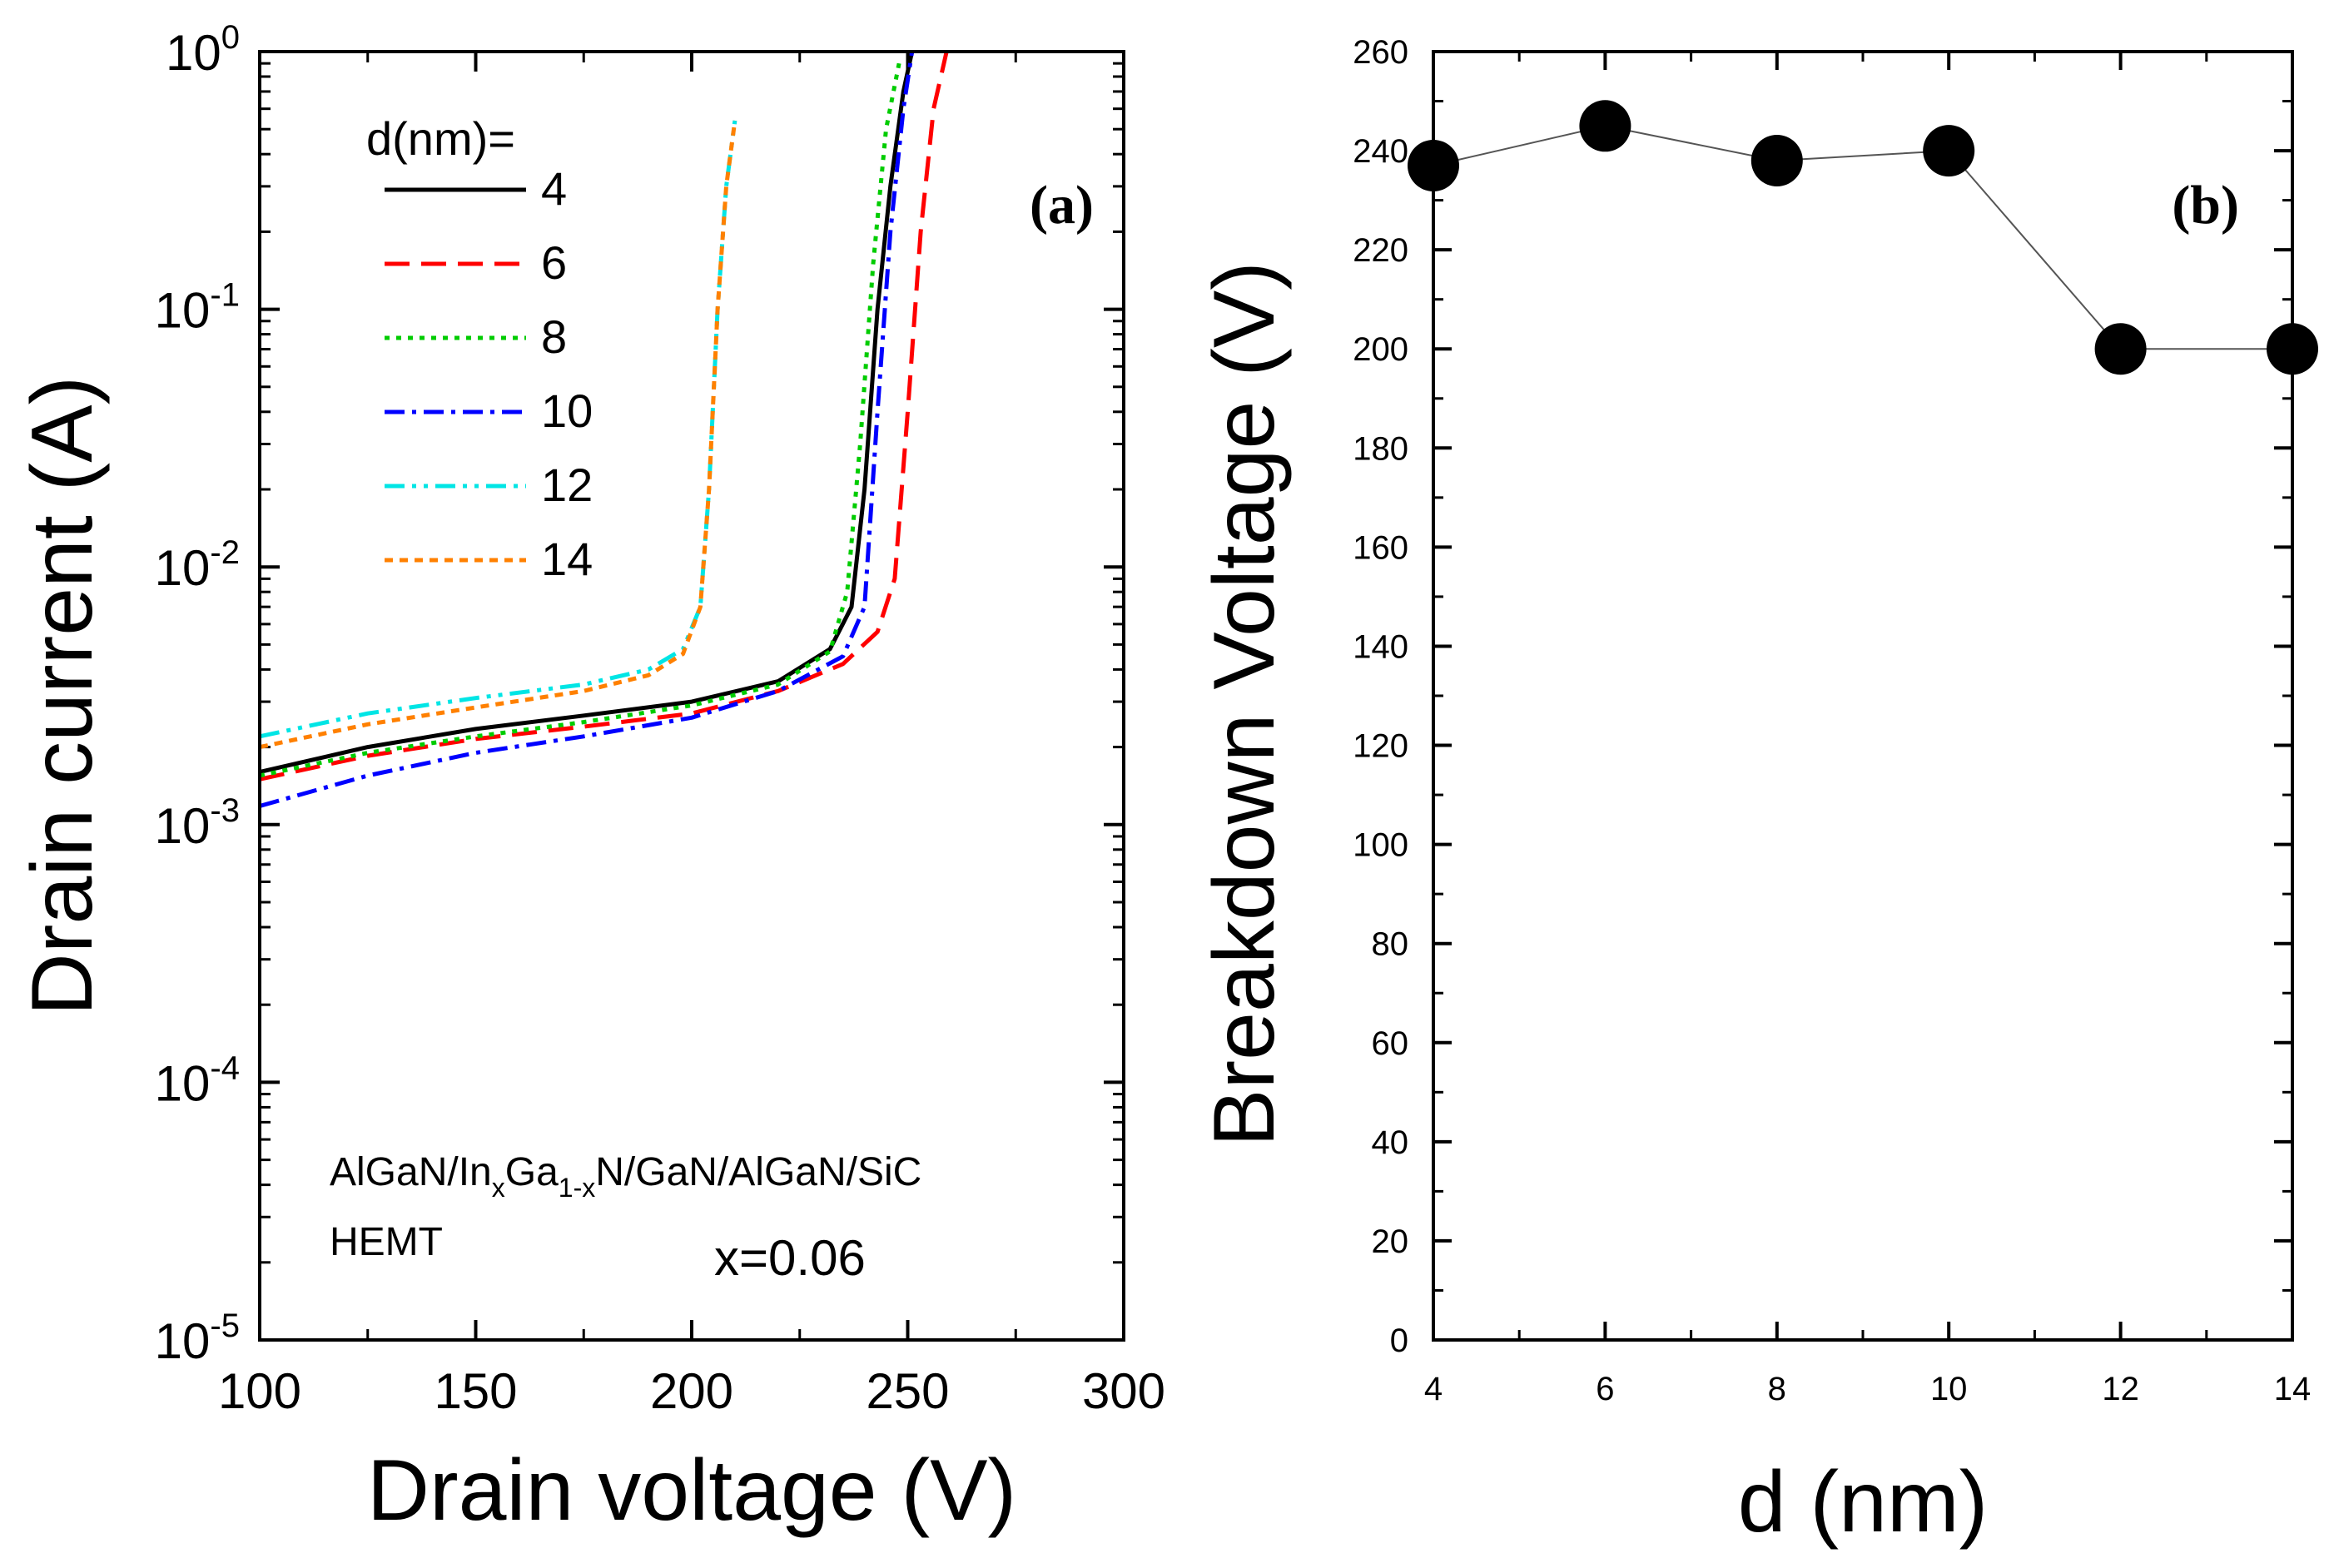 The width and height of the screenshot is (2334, 1568). What do you see at coordinates (498, 1188) in the screenshot?
I see `structure-sub-x: x` at bounding box center [498, 1188].